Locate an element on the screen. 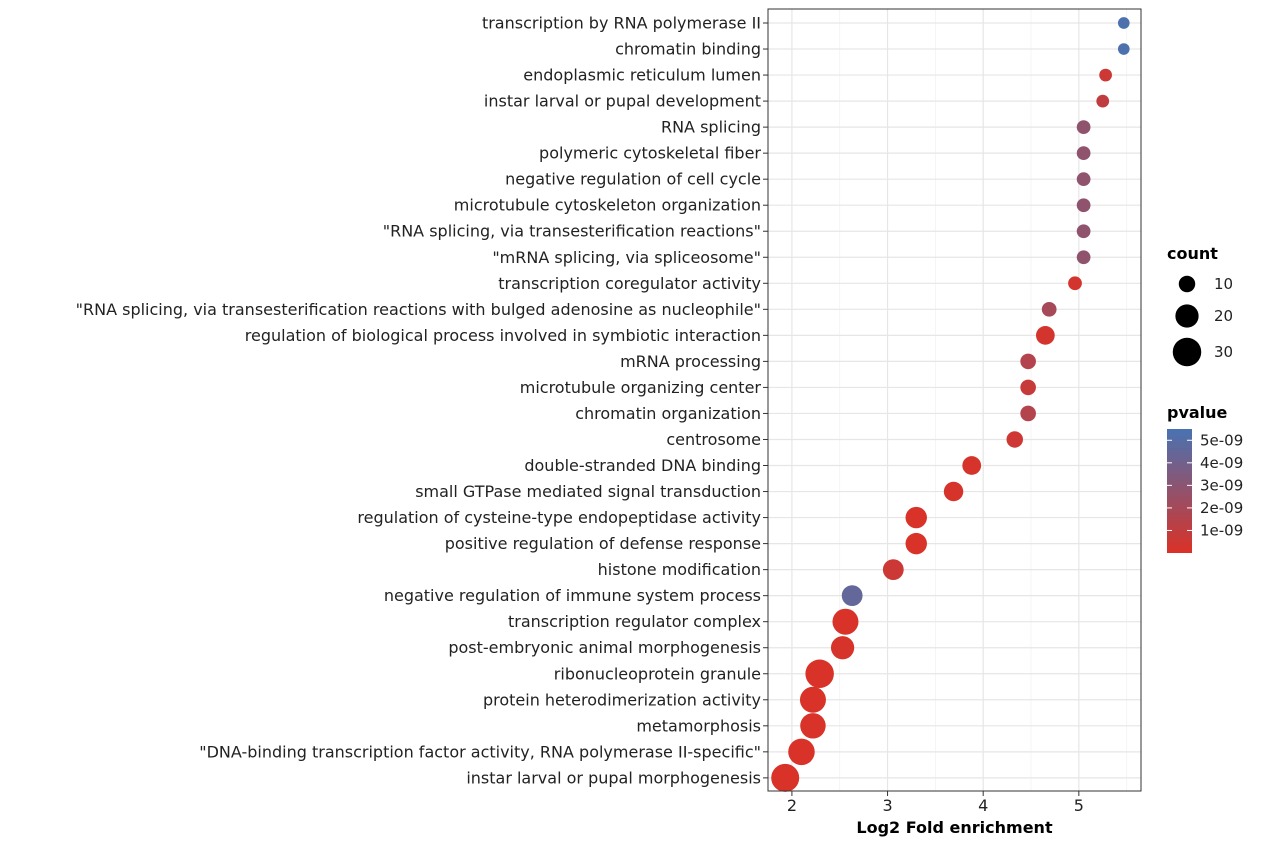 This screenshot has width=1267, height=845. y-tick-label: microtubule organizing center is located at coordinates (641, 387).